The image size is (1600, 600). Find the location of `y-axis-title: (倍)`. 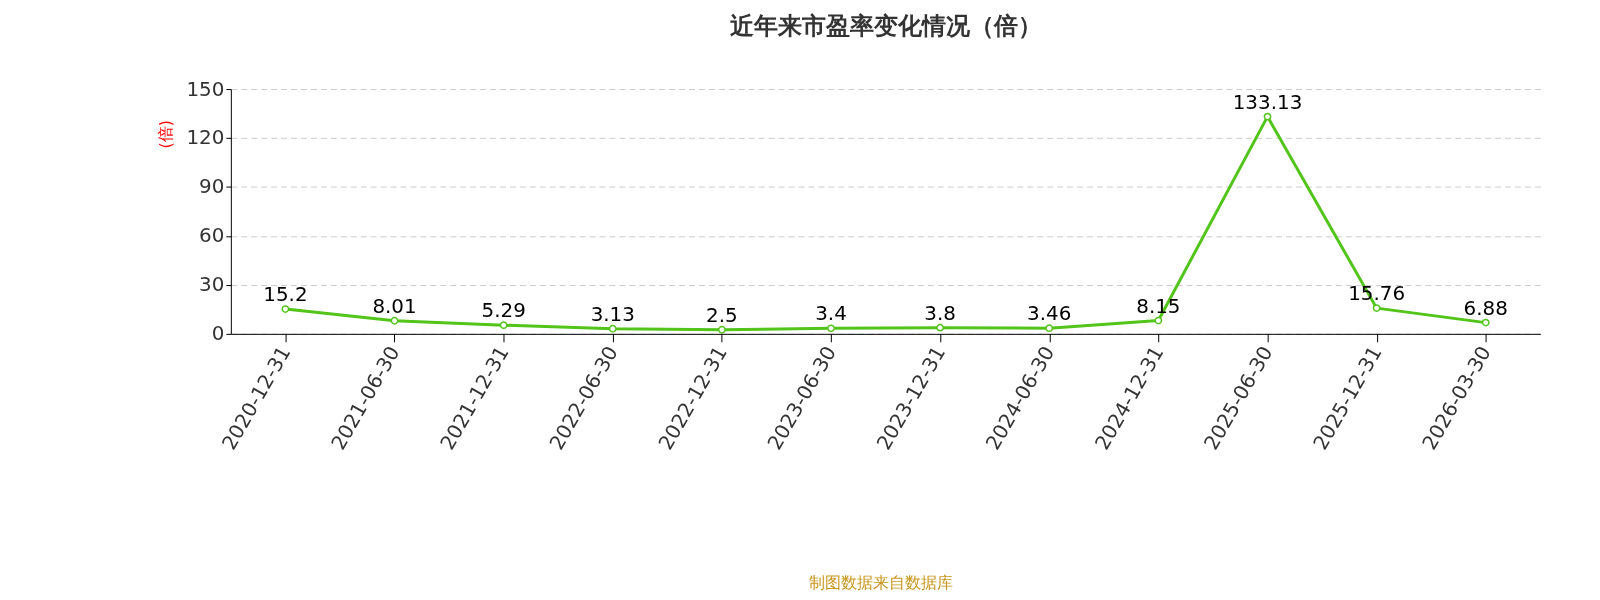

y-axis-title: (倍) is located at coordinates (165, 134).